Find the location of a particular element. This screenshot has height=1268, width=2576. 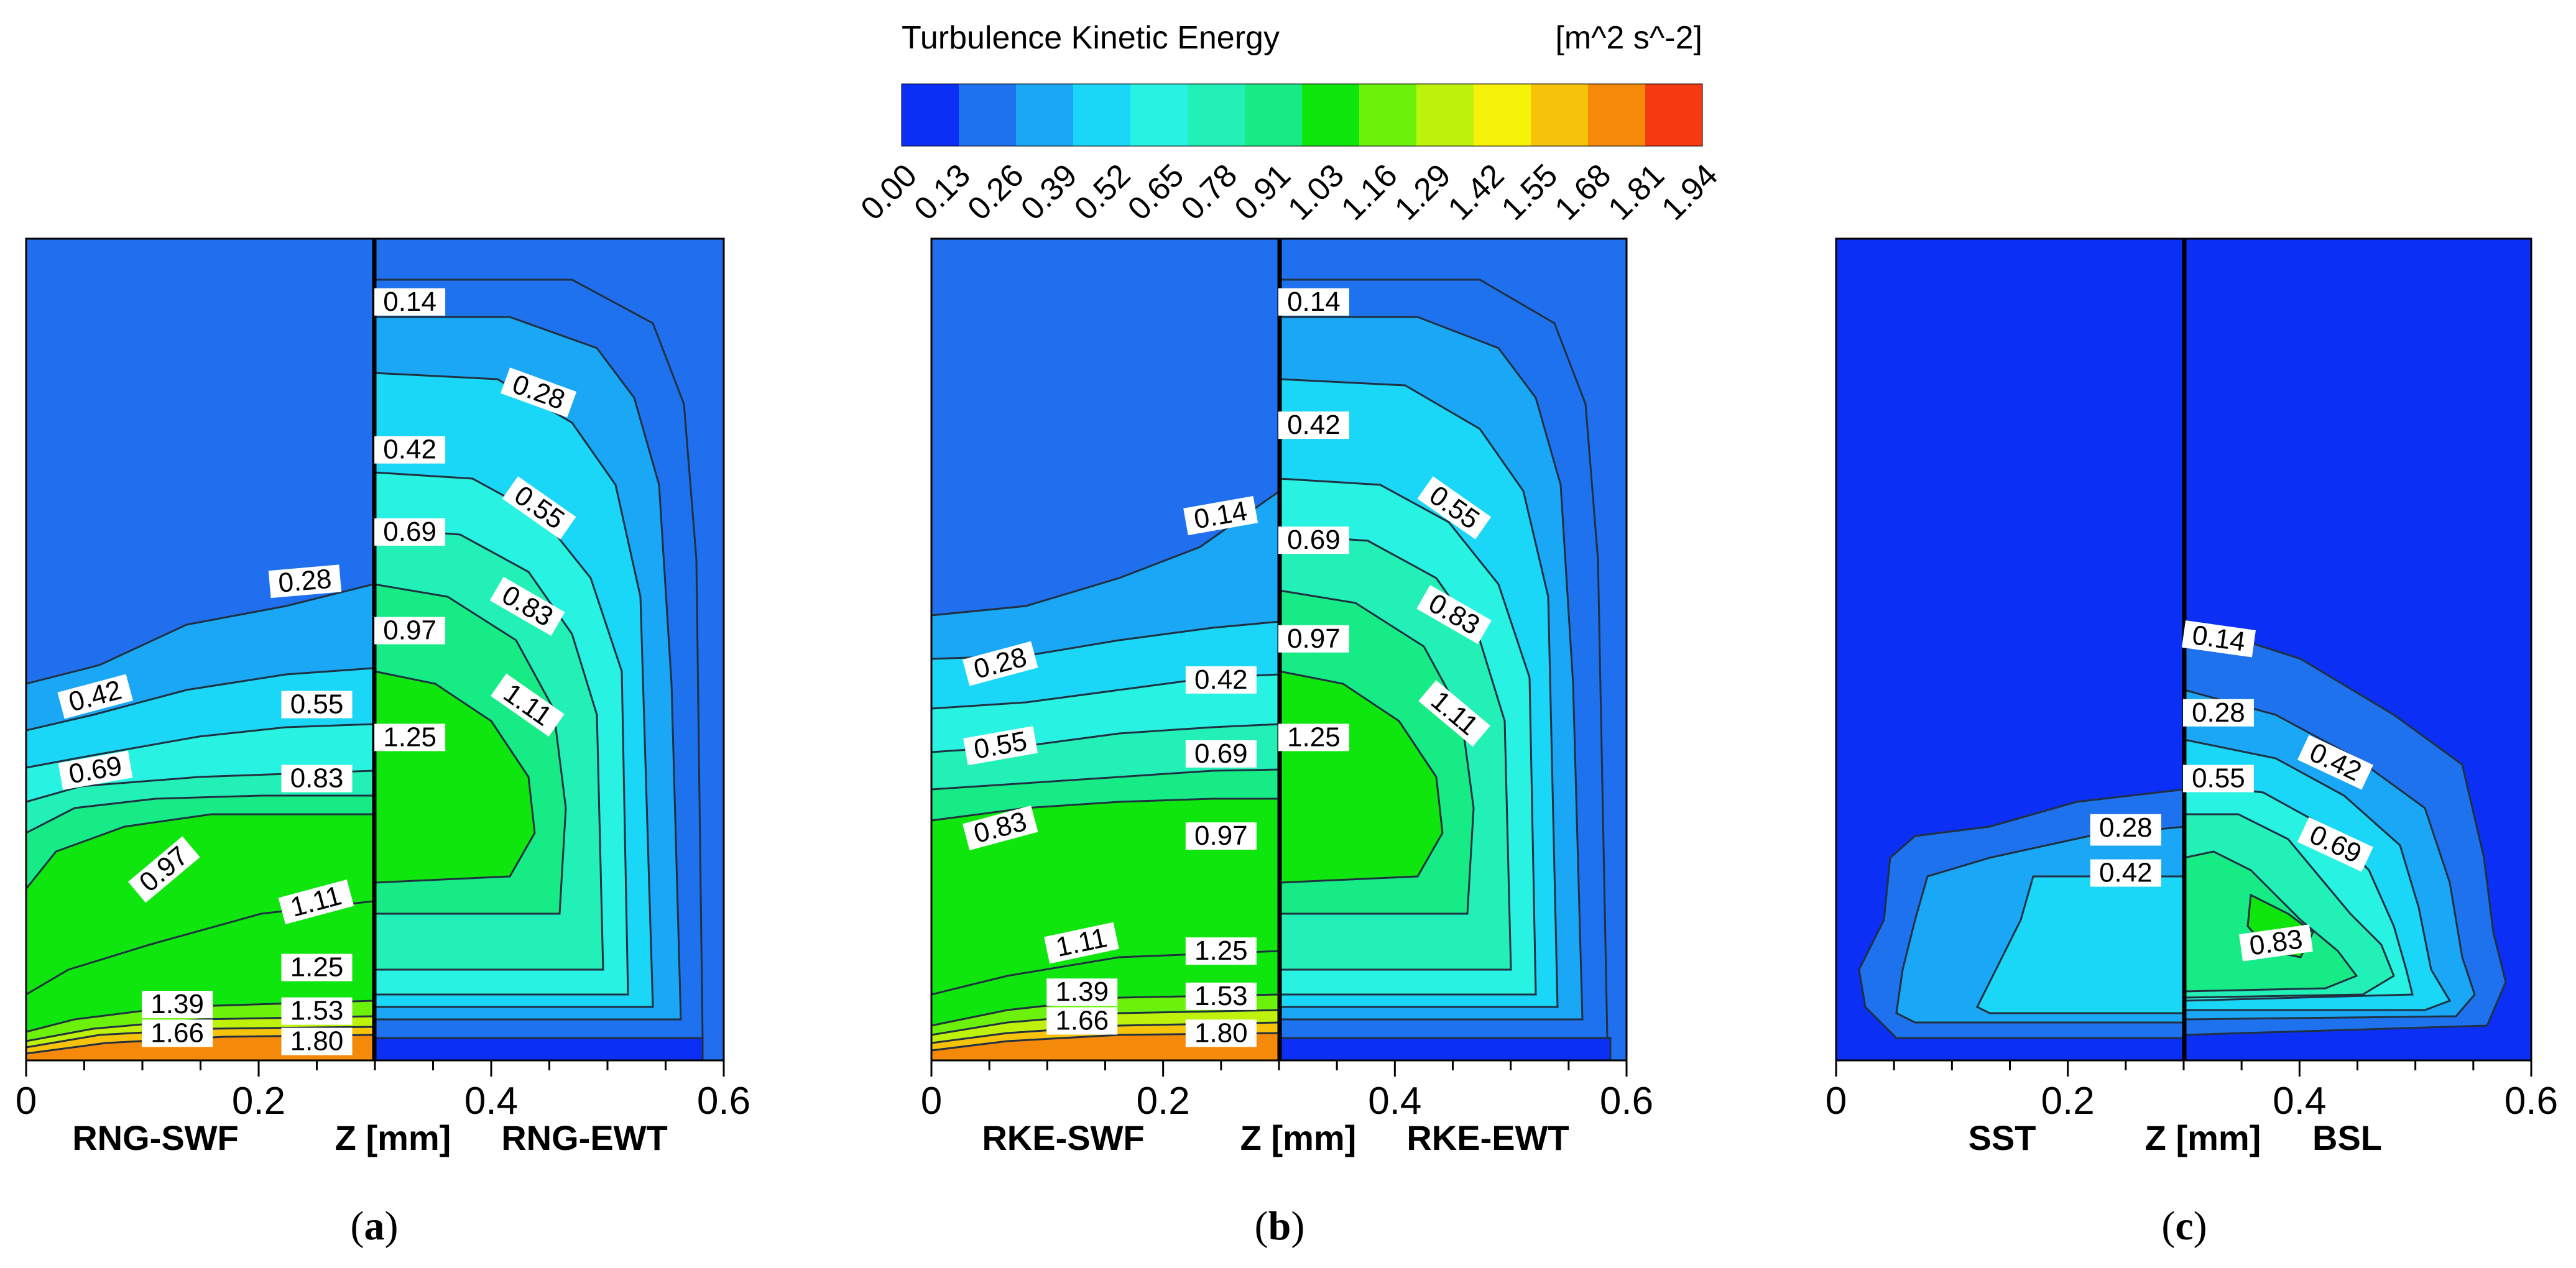

panel-c-contour-labels: 0.140.280.420.140.280.420.550.690.83 is located at coordinates (2231, 791).